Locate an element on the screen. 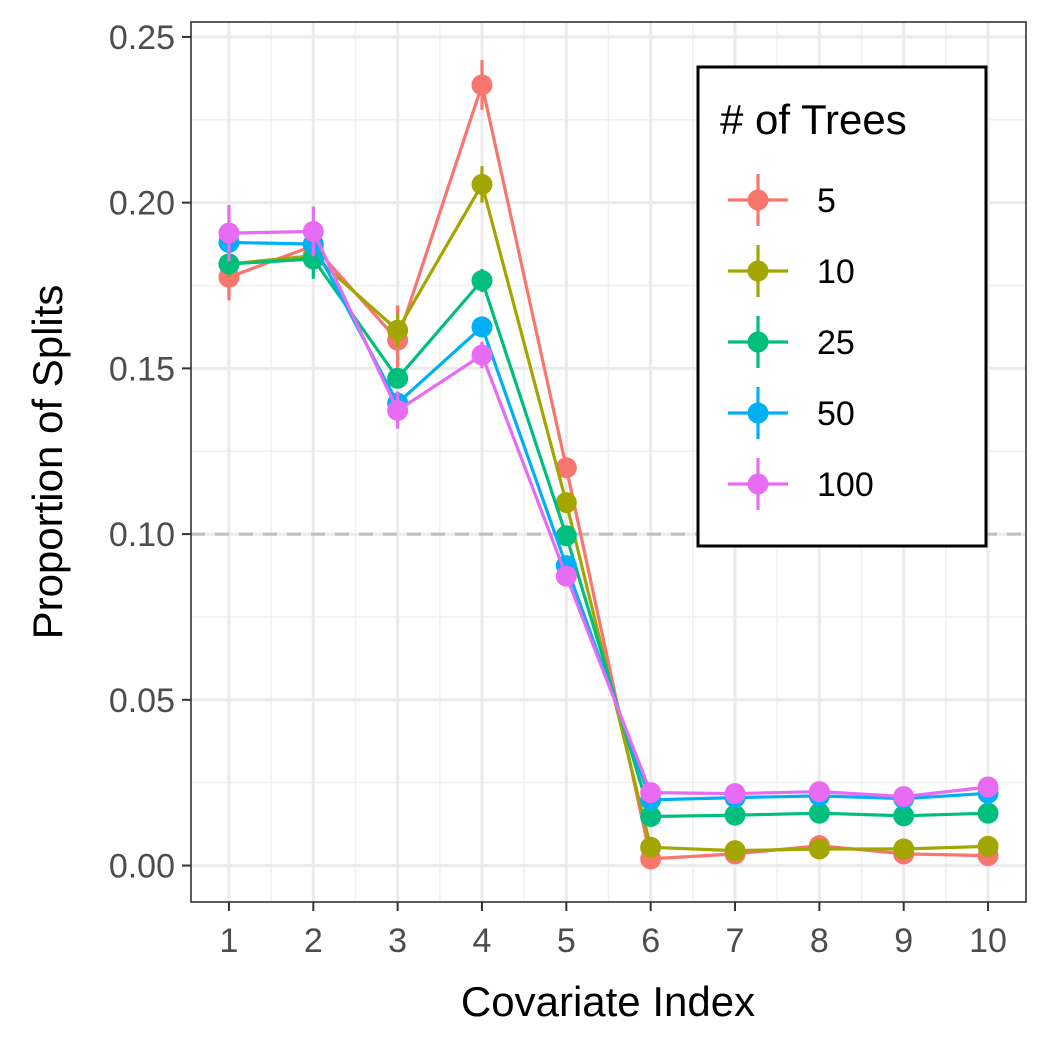  legend-item-5: 5 is located at coordinates (782, 200).